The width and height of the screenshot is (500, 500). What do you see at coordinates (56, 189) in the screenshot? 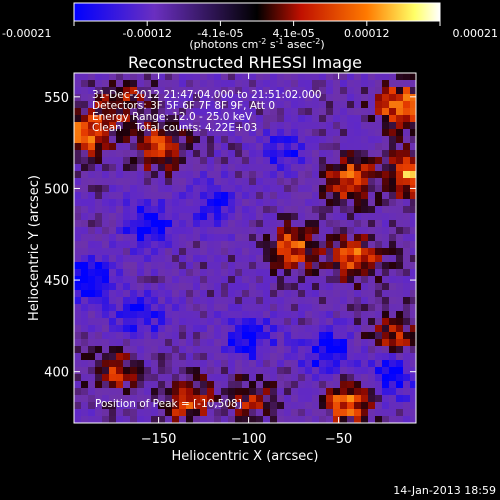
I see `y-tick-label: 500` at bounding box center [56, 189].